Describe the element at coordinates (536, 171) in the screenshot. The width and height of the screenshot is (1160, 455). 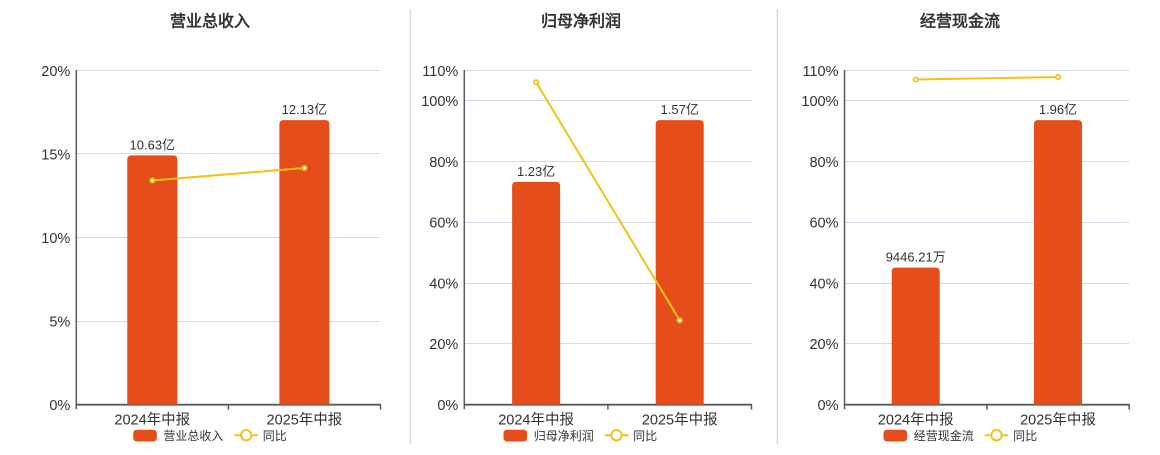
I see `svg-text: 1.23亿` at that location.